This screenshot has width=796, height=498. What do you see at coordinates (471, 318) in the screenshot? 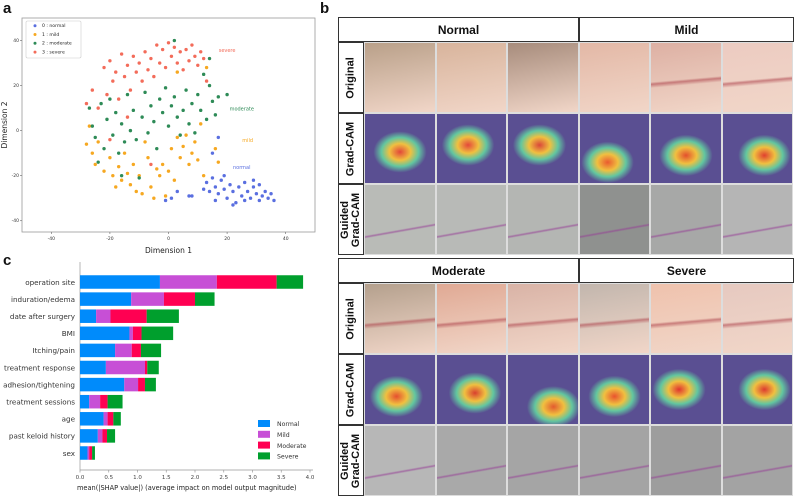
I see `image-moderate-original` at bounding box center [471, 318].